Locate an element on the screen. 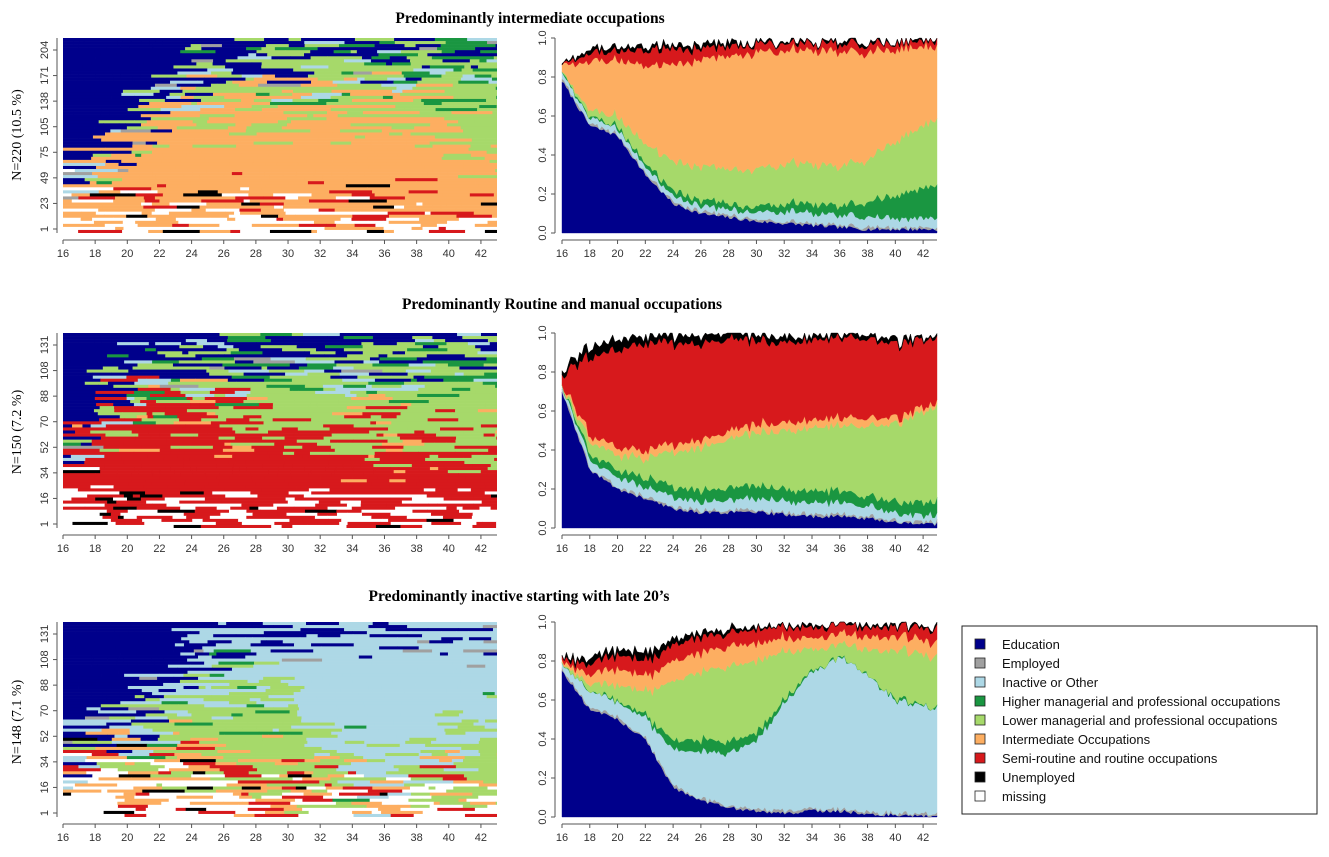  index-tick-label: 23 is located at coordinates (45, 203).